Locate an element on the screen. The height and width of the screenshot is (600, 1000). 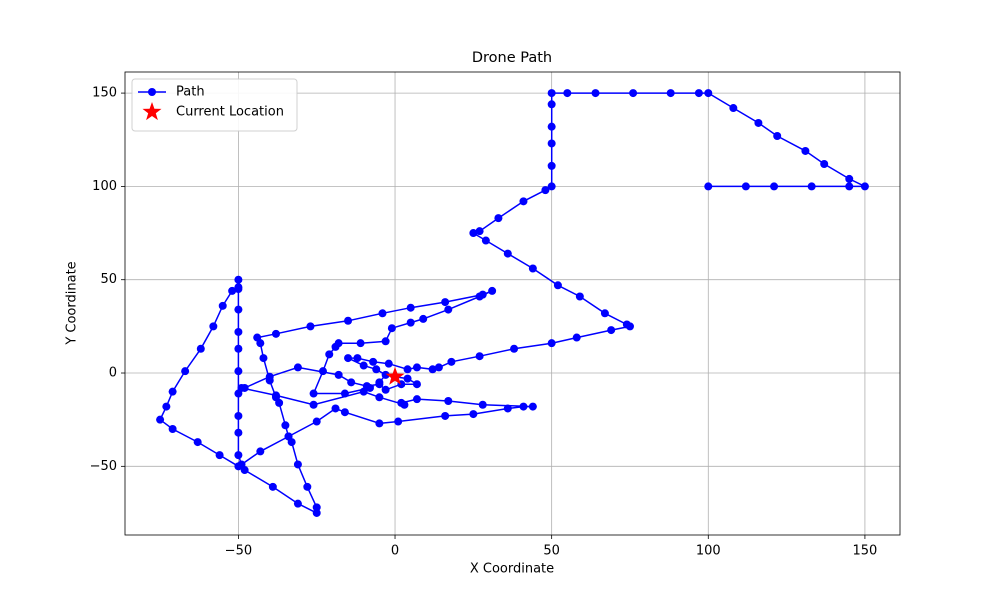
x-tick-label: 100 is located at coordinates (708, 551).